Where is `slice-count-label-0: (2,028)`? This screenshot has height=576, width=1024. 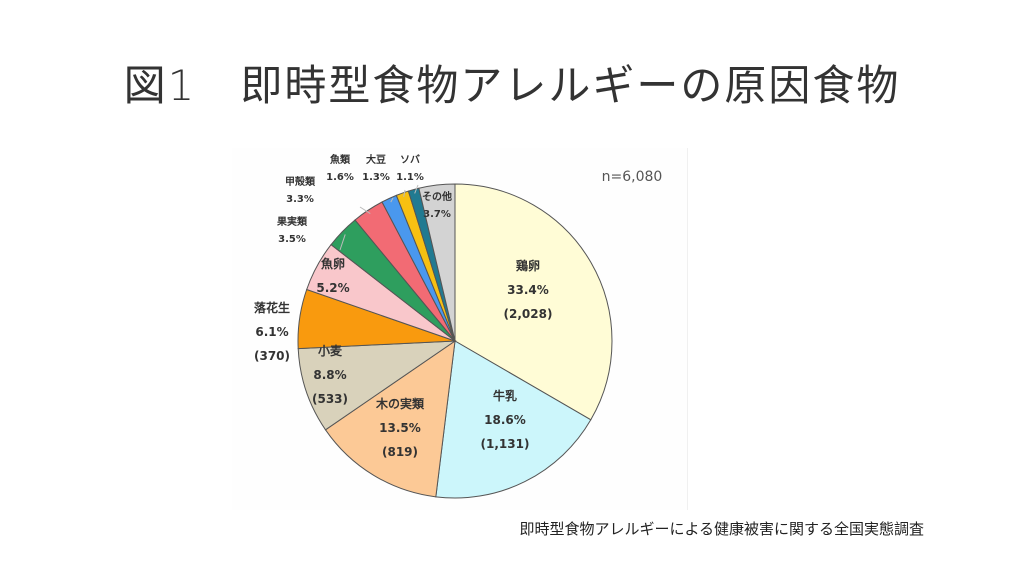 slice-count-label-0: (2,028) is located at coordinates (528, 314).